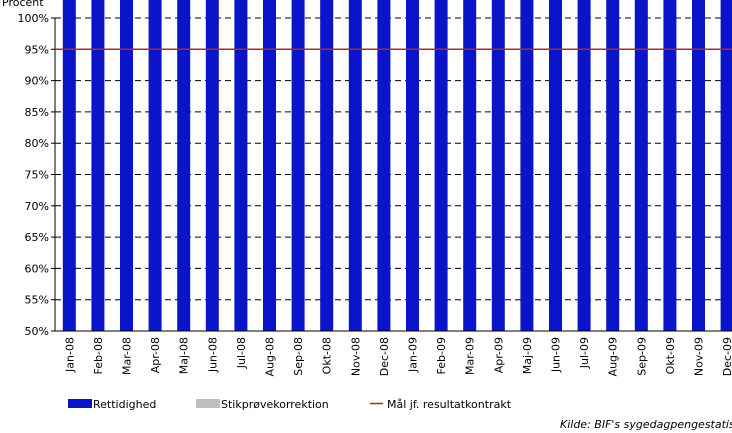  What do you see at coordinates (37, 175) in the screenshot?
I see `y-tick-label: 75%` at bounding box center [37, 175].